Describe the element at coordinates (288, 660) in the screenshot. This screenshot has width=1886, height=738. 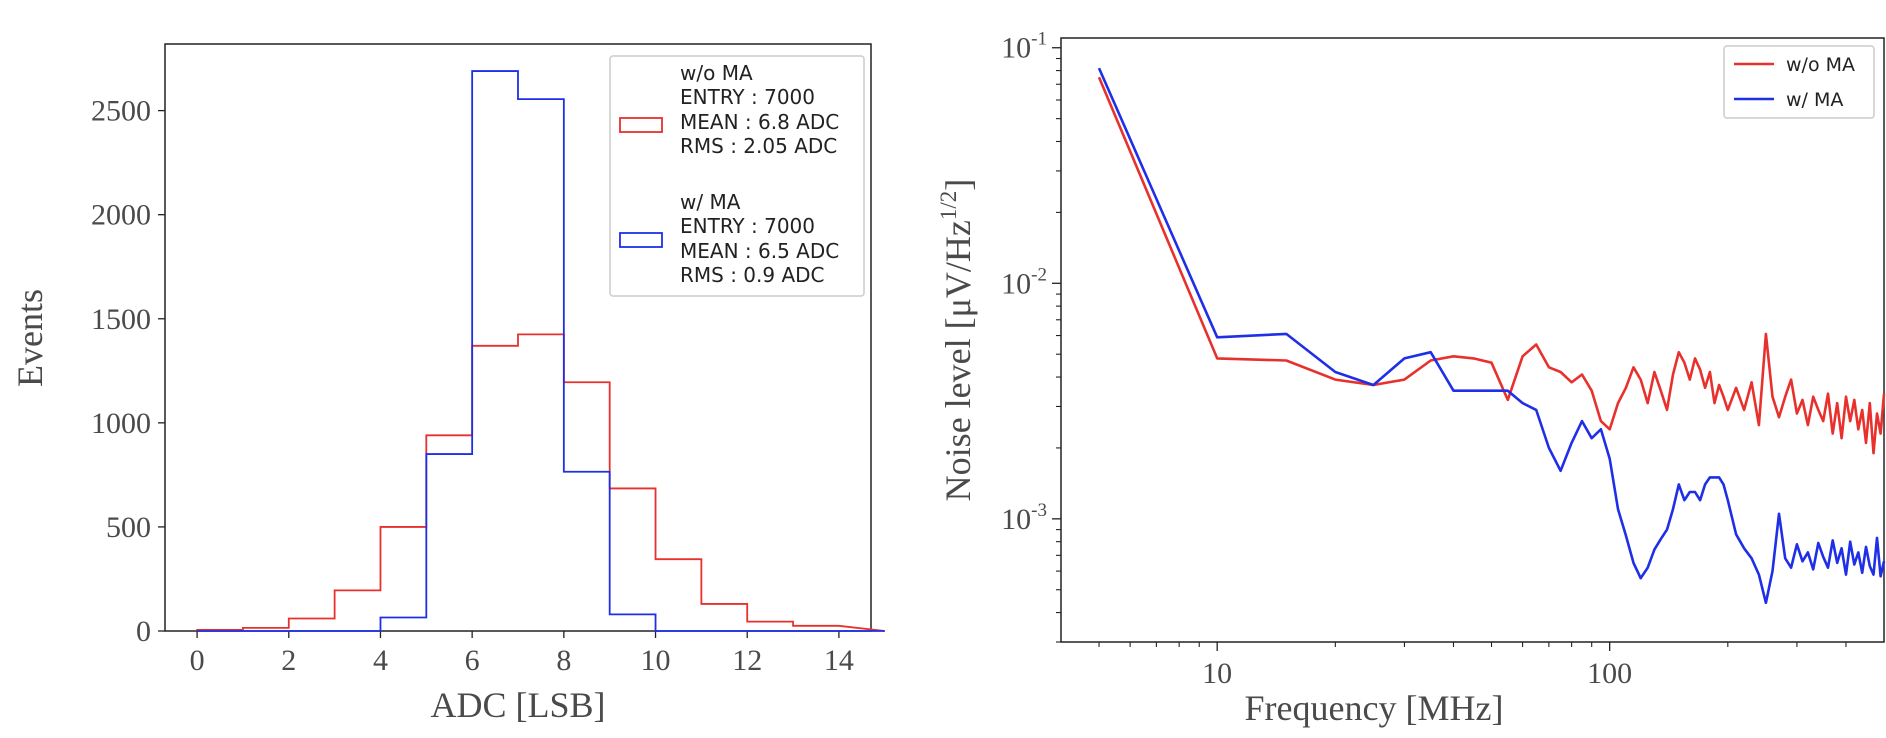
I see `hist-x-tick-label: 2` at that location.